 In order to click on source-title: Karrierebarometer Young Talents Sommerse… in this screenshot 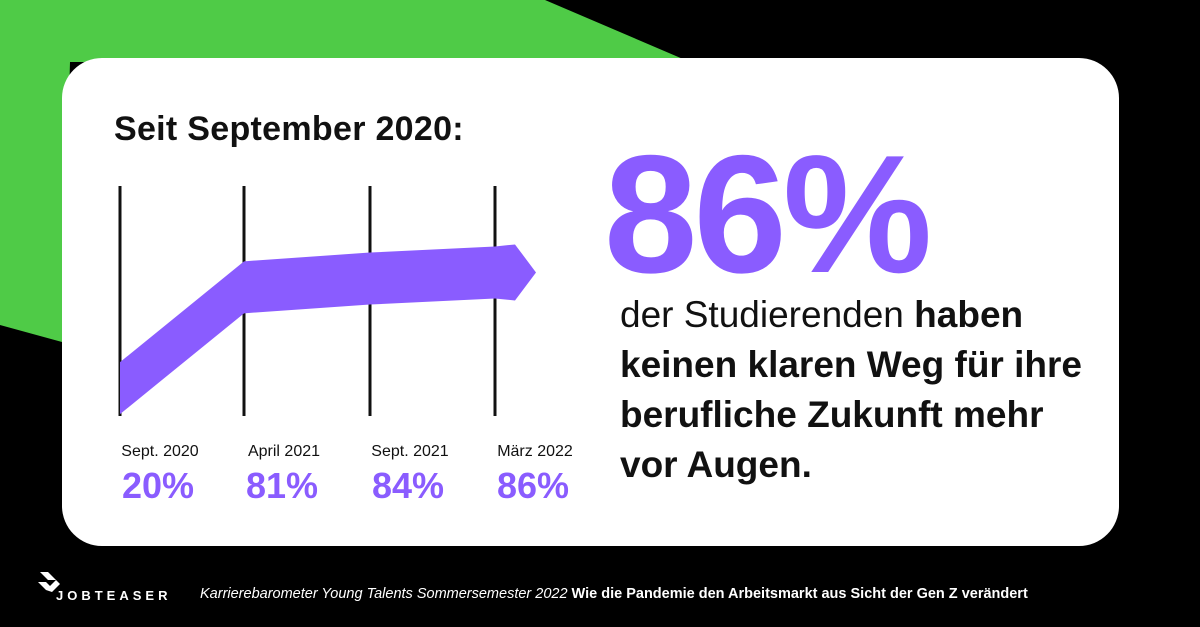, I will do `click(384, 594)`.